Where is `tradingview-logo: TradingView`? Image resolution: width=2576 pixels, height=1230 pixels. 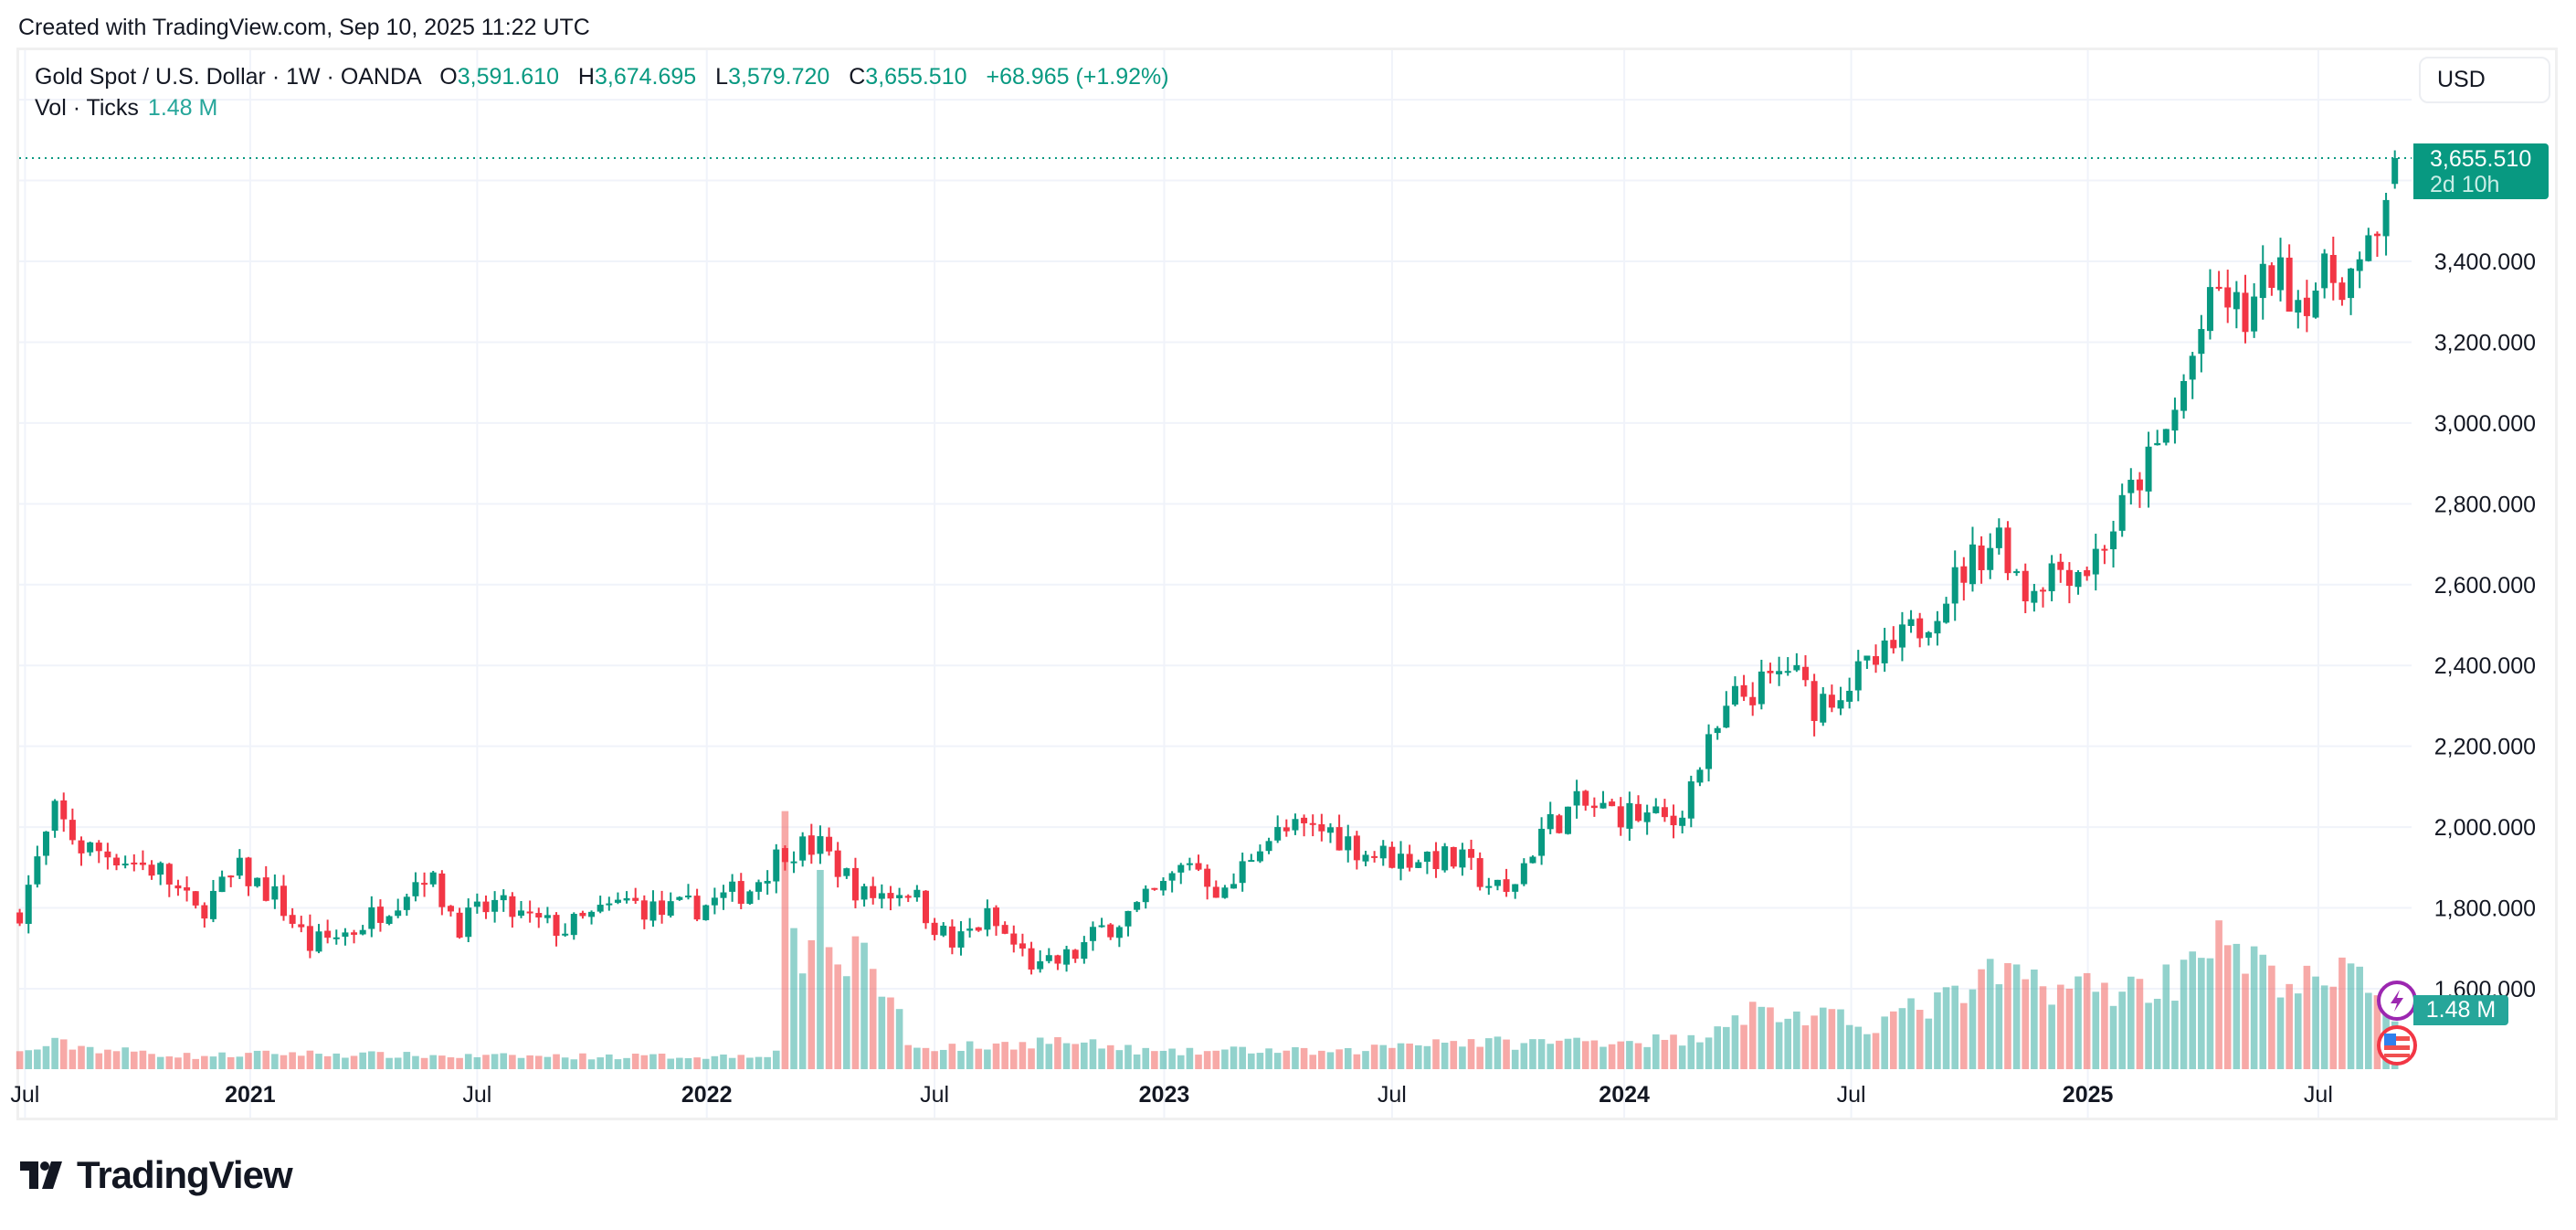 tradingview-logo: TradingView is located at coordinates (156, 1175).